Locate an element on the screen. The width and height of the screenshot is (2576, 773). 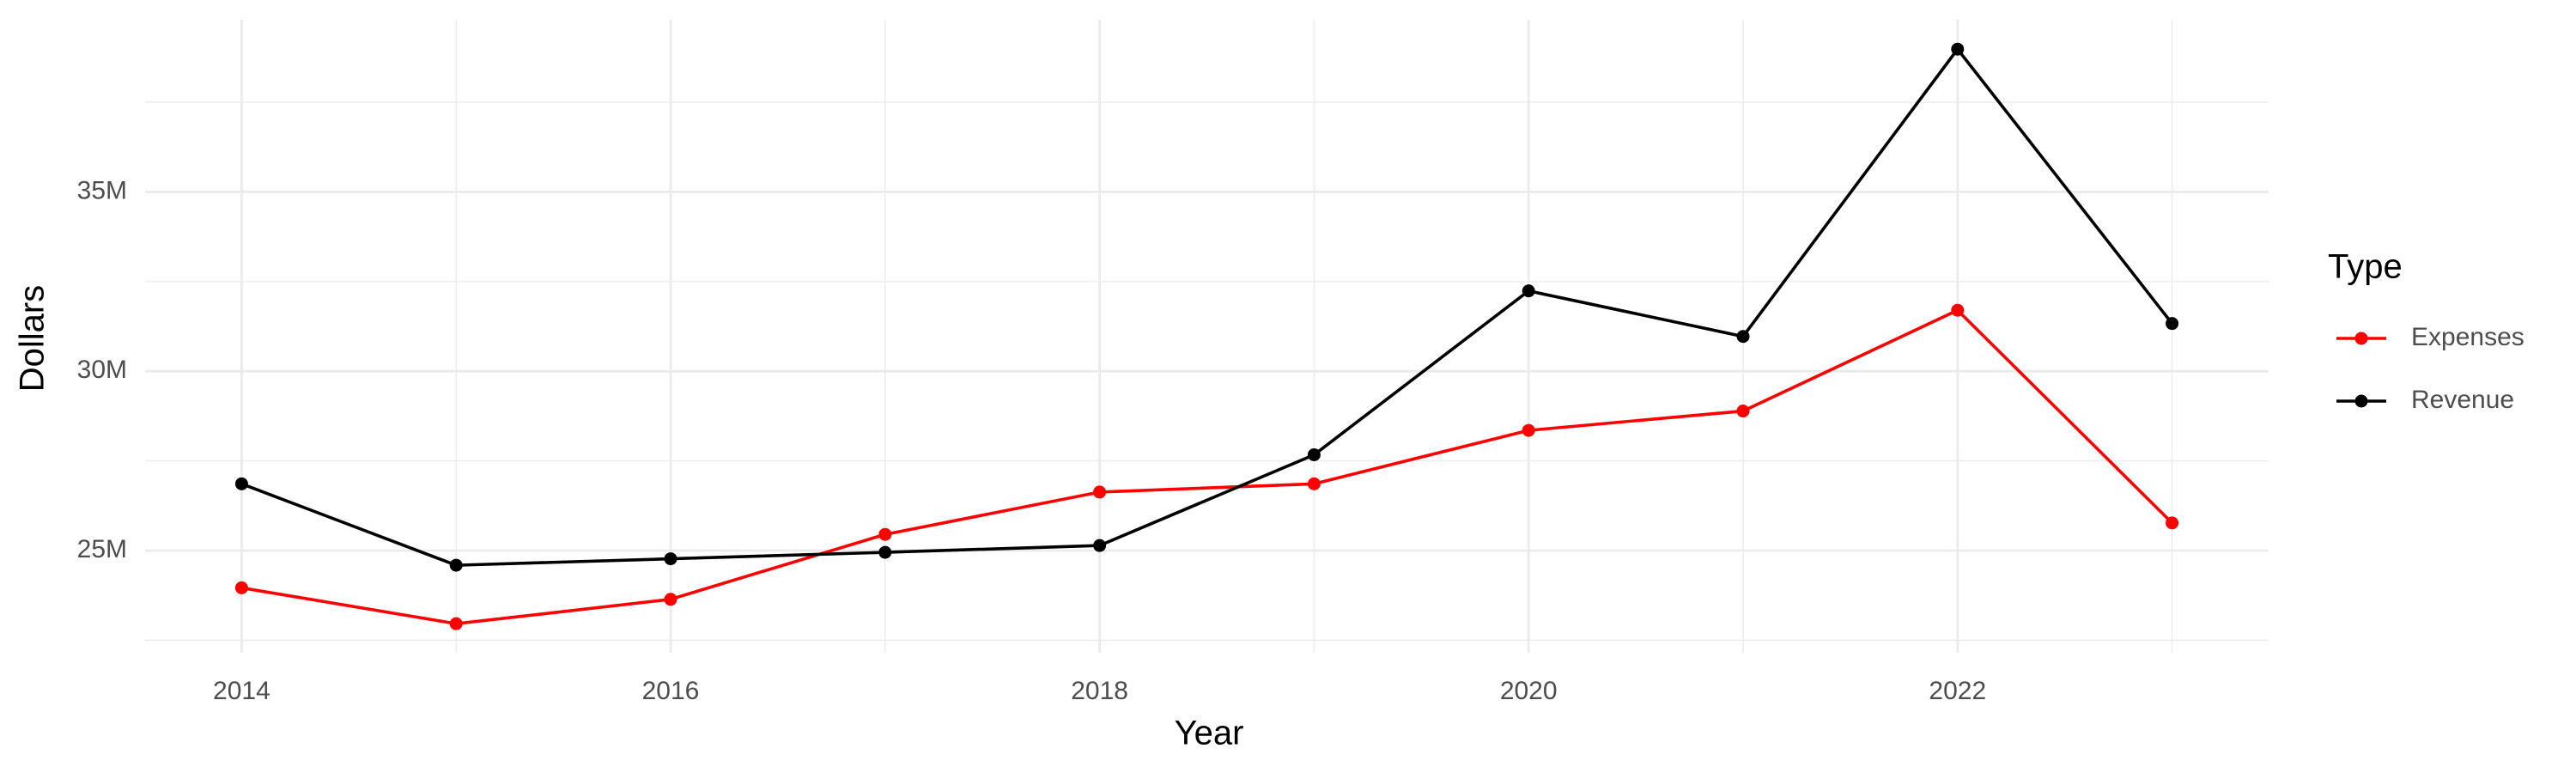
x-tick-label: 2022 is located at coordinates (1958, 691).